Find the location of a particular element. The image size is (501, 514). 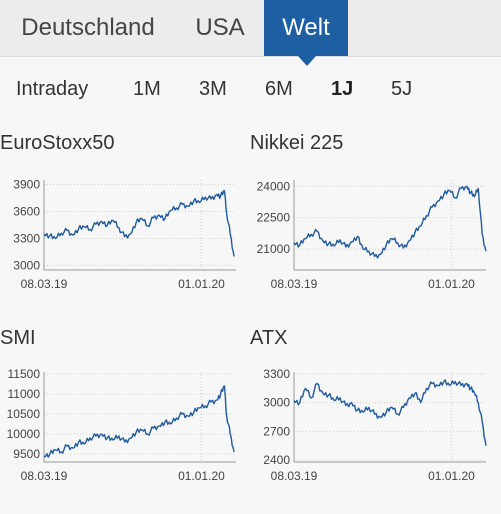

chart-title-eurostoxx50: EuroStoxx50 is located at coordinates (57, 143).